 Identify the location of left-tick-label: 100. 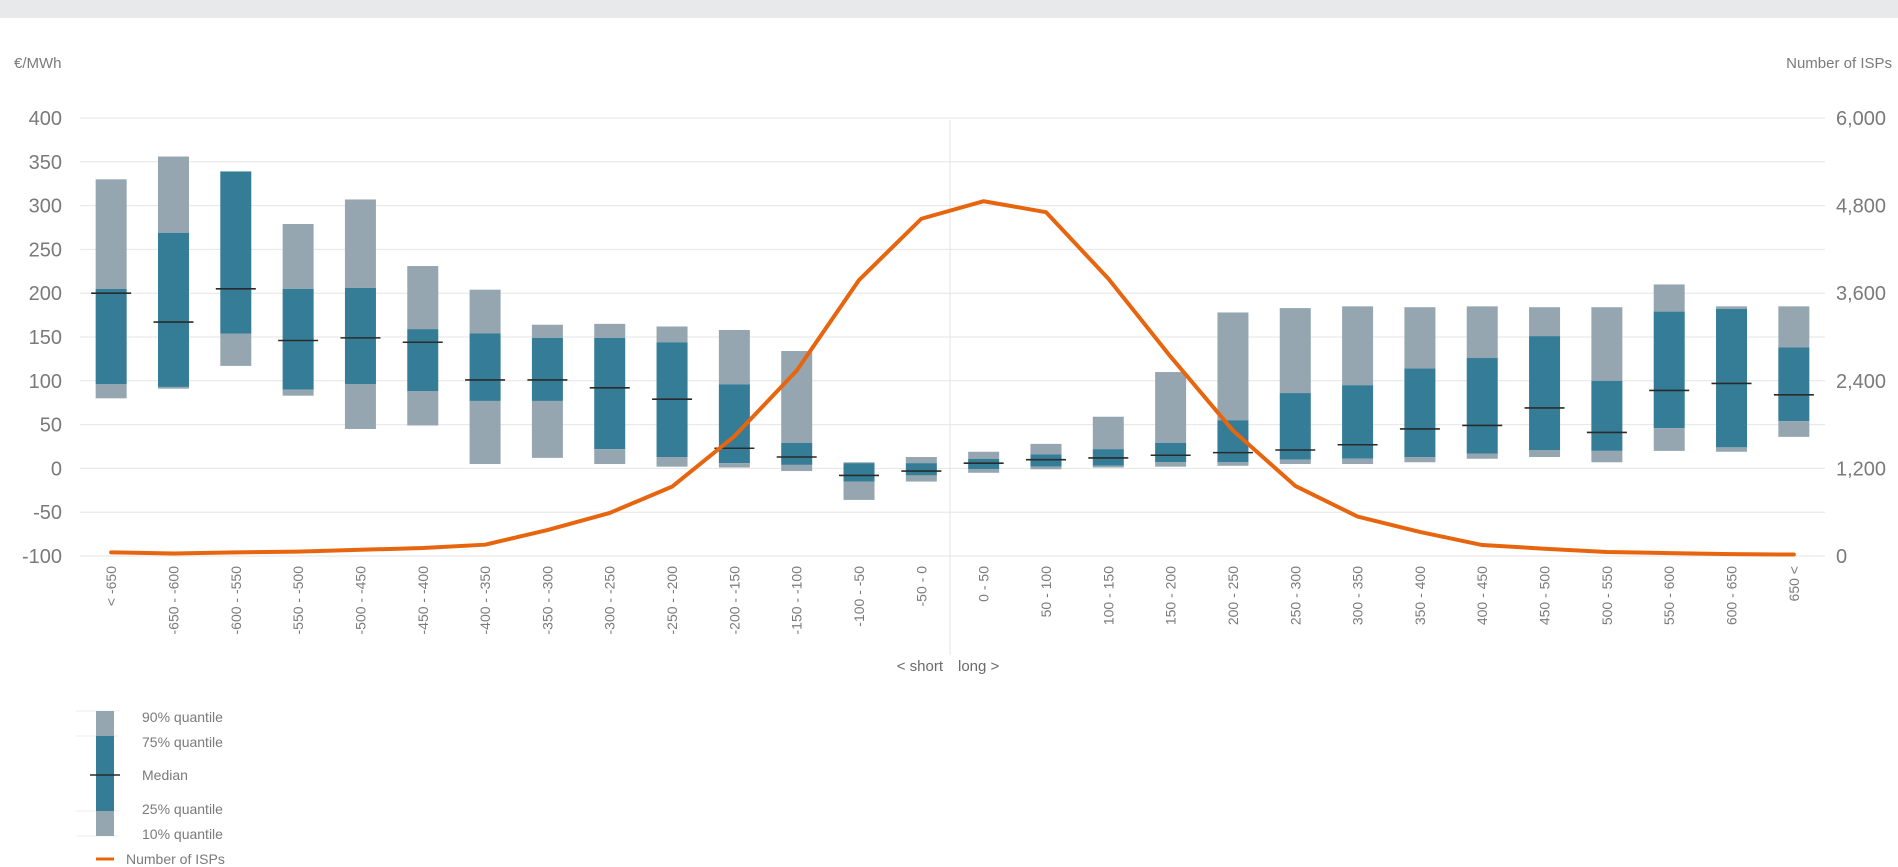
(45, 382).